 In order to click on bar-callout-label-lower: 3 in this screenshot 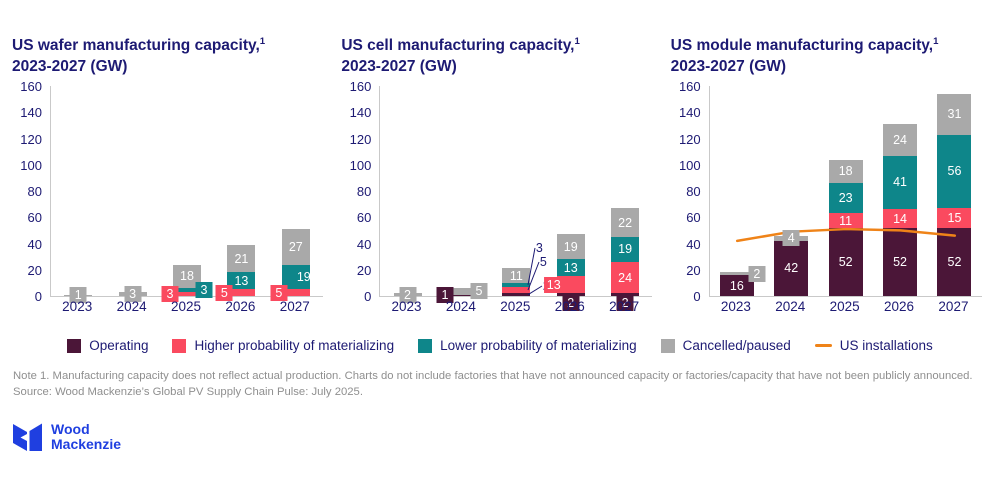, I will do `click(539, 248)`.